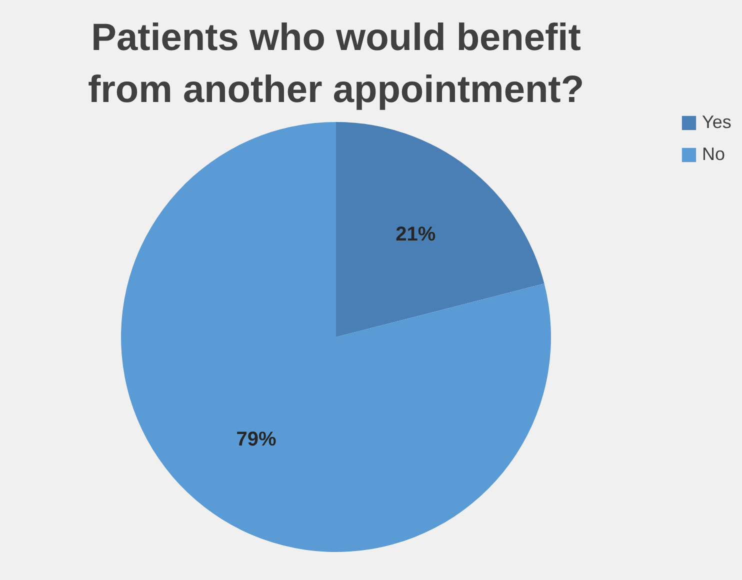  I want to click on legend-label: Yes, so click(717, 122).